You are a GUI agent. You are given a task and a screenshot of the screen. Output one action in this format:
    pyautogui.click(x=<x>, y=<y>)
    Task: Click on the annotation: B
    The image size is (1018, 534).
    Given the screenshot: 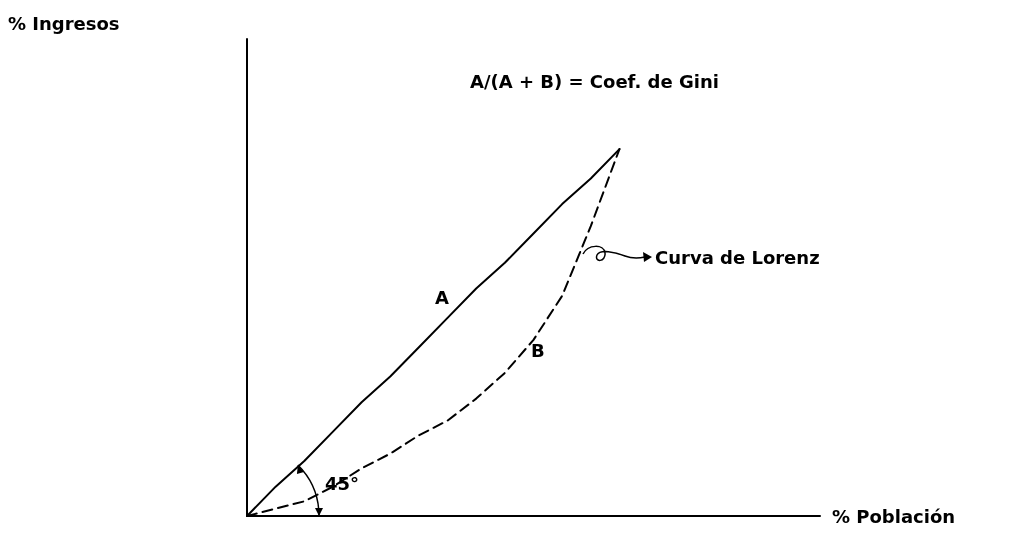 What is the action you would take?
    pyautogui.click(x=538, y=350)
    